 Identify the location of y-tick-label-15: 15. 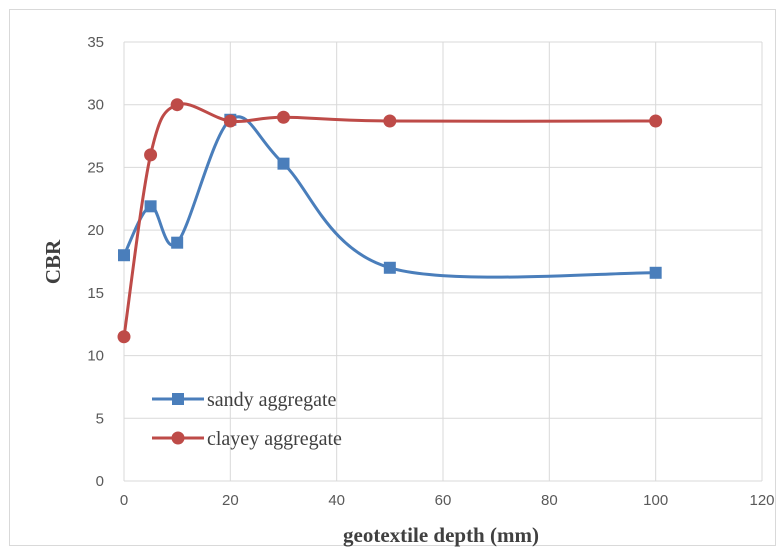
(95, 293).